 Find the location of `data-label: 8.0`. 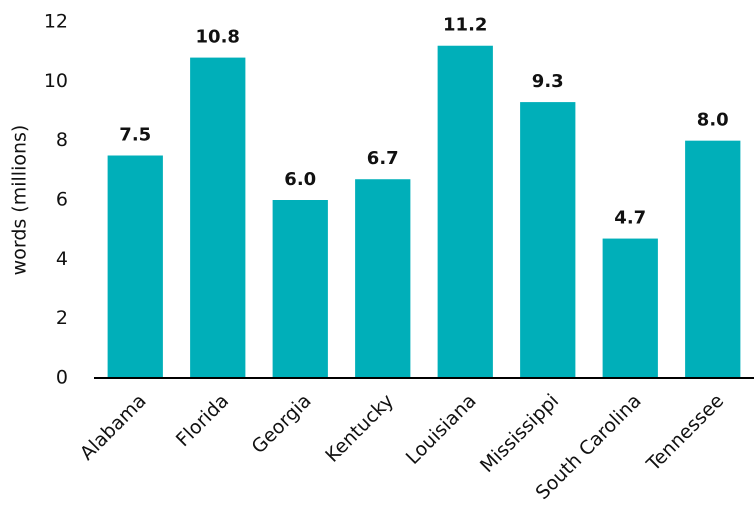

data-label: 8.0 is located at coordinates (713, 120).